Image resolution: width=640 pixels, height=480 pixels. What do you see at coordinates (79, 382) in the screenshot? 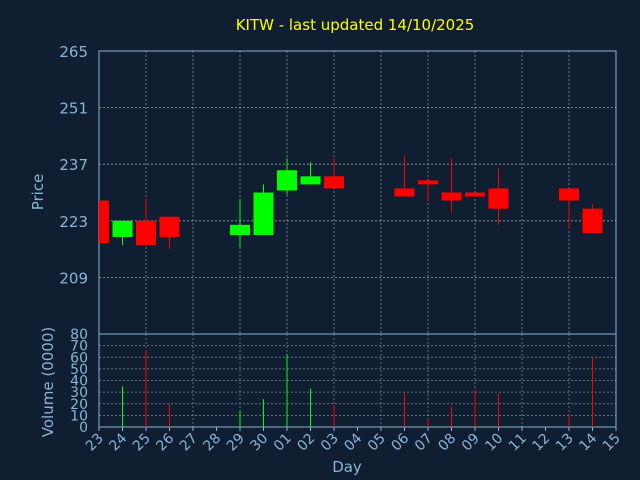
I see `volume-tick-label: 40` at bounding box center [79, 382].